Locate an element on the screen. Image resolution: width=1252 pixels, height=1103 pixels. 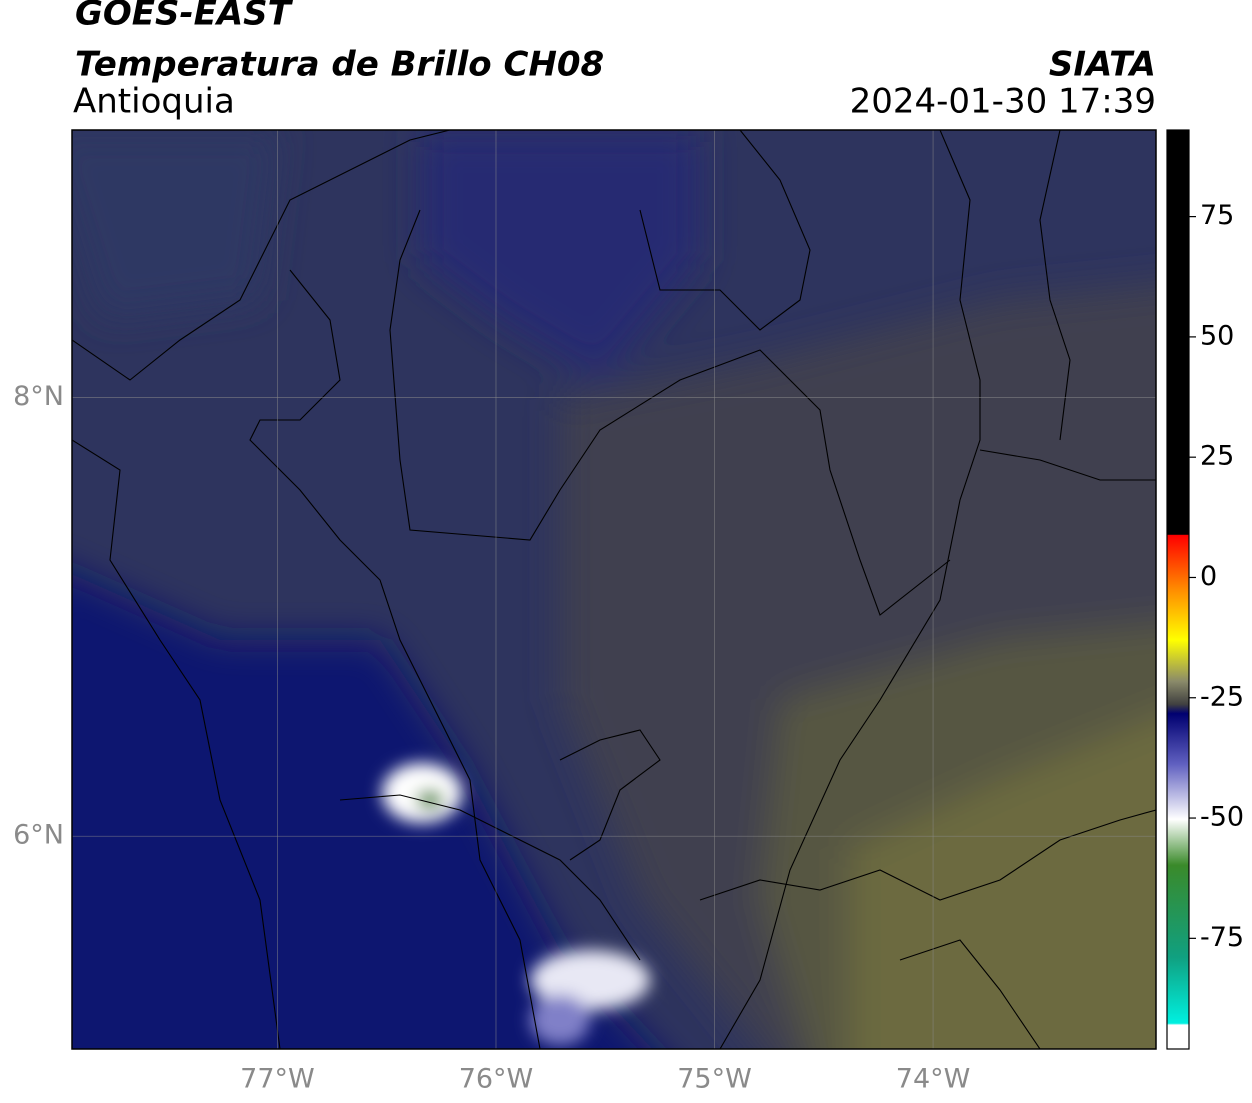
lat-label: 8°N is located at coordinates (38, 396).